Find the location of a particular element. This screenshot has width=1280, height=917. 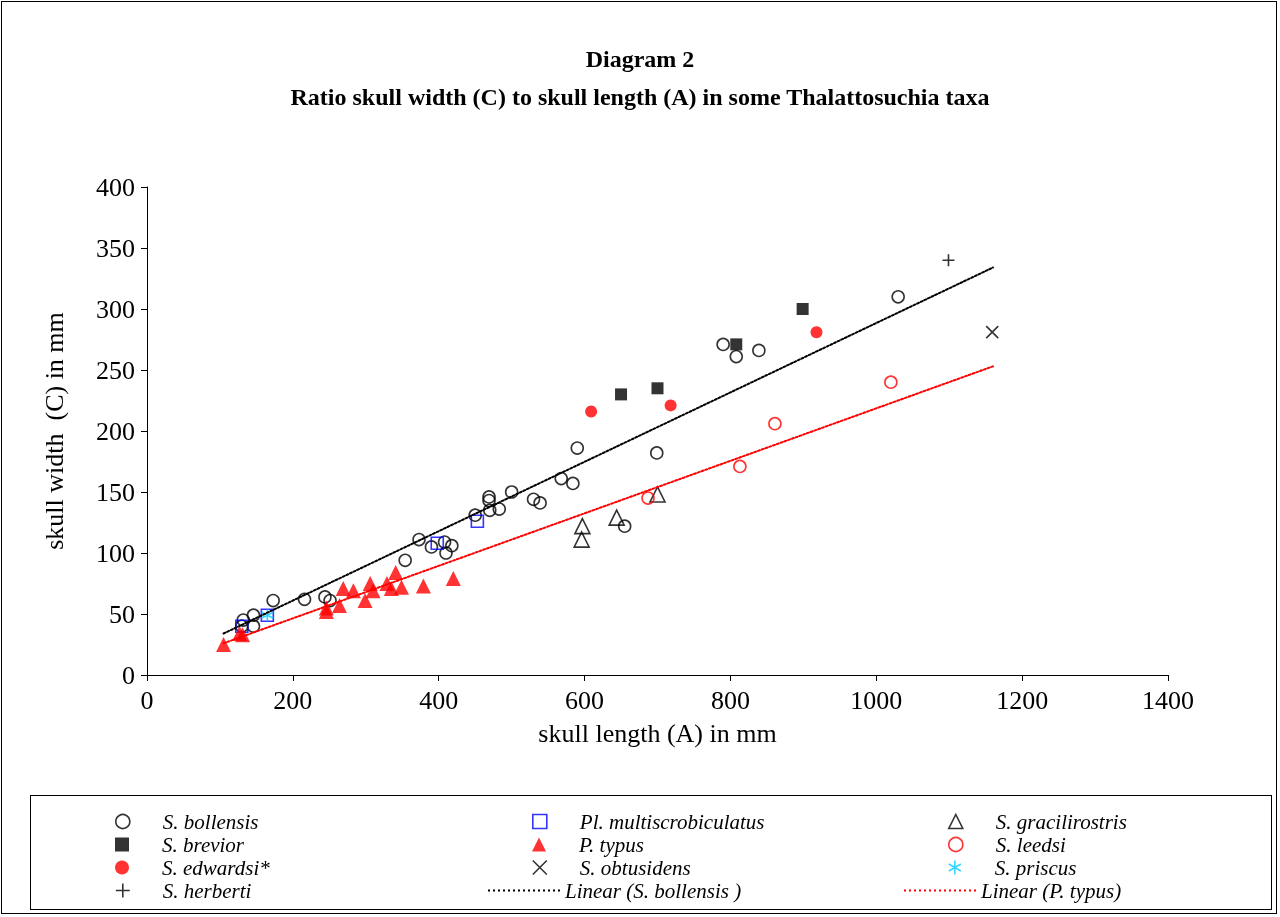

y-tick-label: 350 is located at coordinates (115, 248).